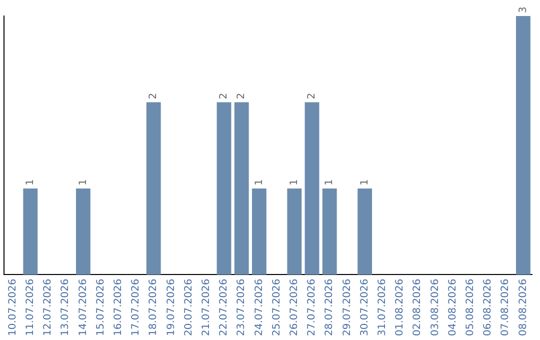 This screenshot has width=540, height=340. What do you see at coordinates (382, 307) in the screenshot?
I see `x-tick-label: 31.07.2026` at bounding box center [382, 307].